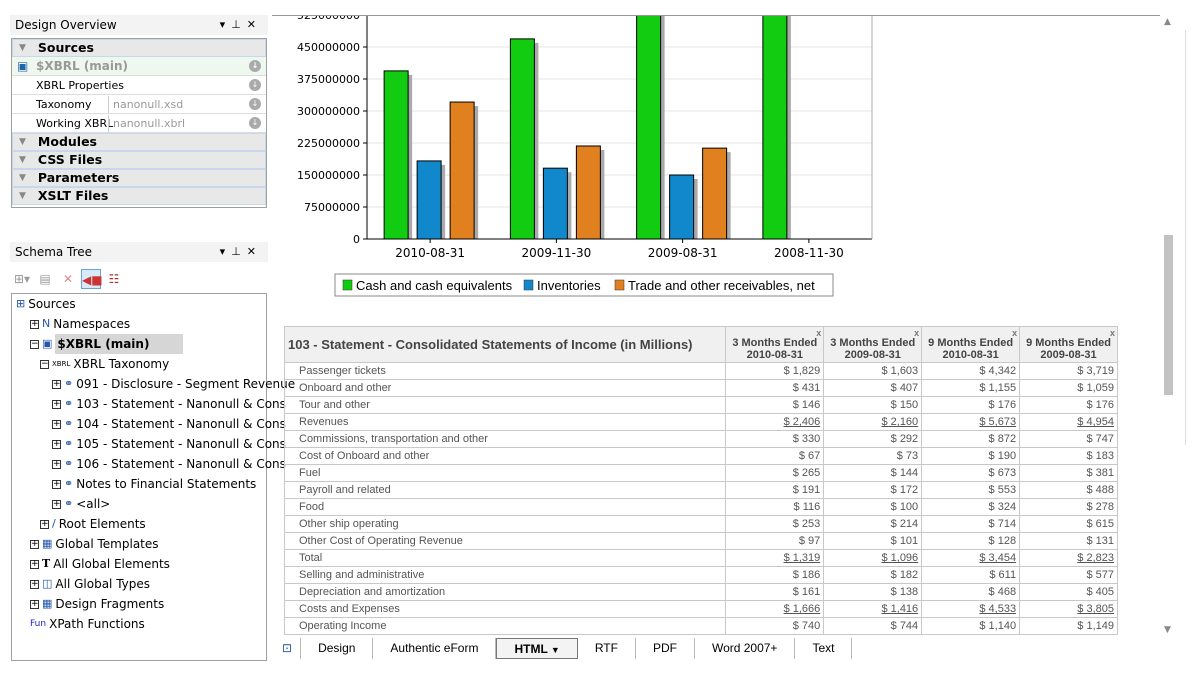  I want to click on legend-label: Cash and cash equivalents, so click(434, 285).